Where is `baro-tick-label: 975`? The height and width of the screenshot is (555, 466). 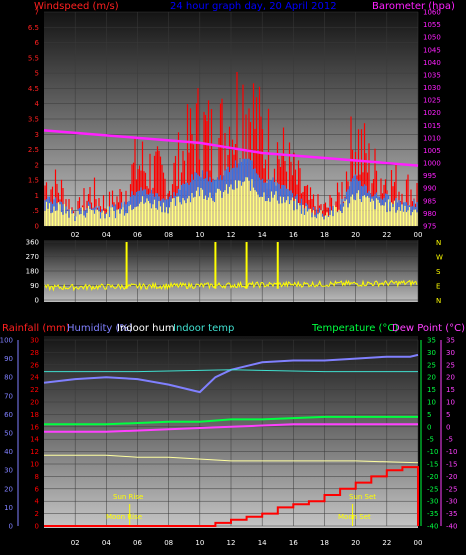
baro-tick-label: 975 is located at coordinates (429, 227).